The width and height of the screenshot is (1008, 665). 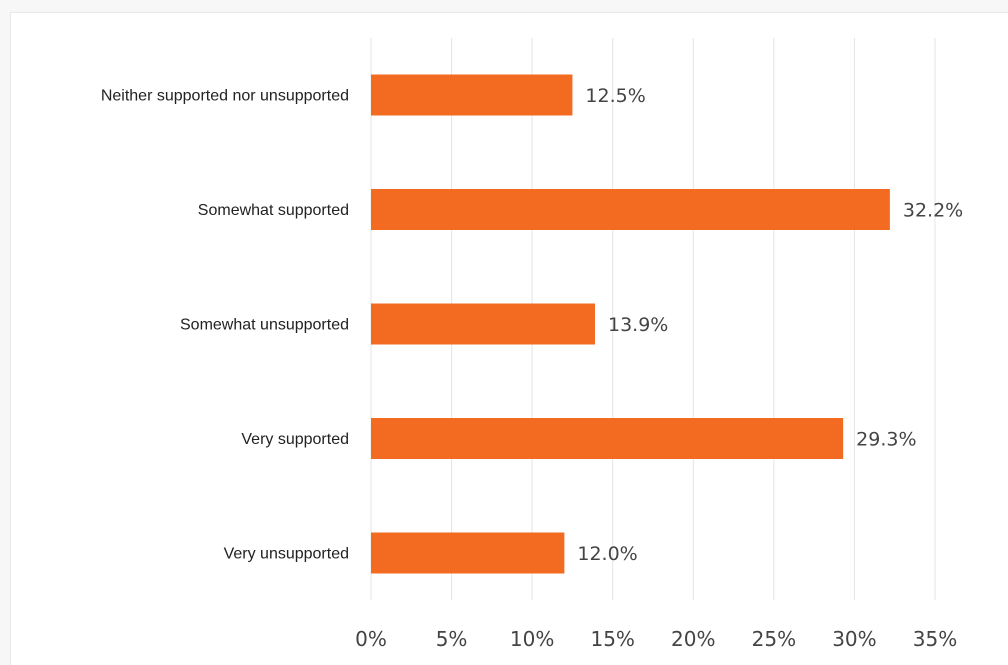 What do you see at coordinates (612, 639) in the screenshot?
I see `x-tick-label: 15%` at bounding box center [612, 639].